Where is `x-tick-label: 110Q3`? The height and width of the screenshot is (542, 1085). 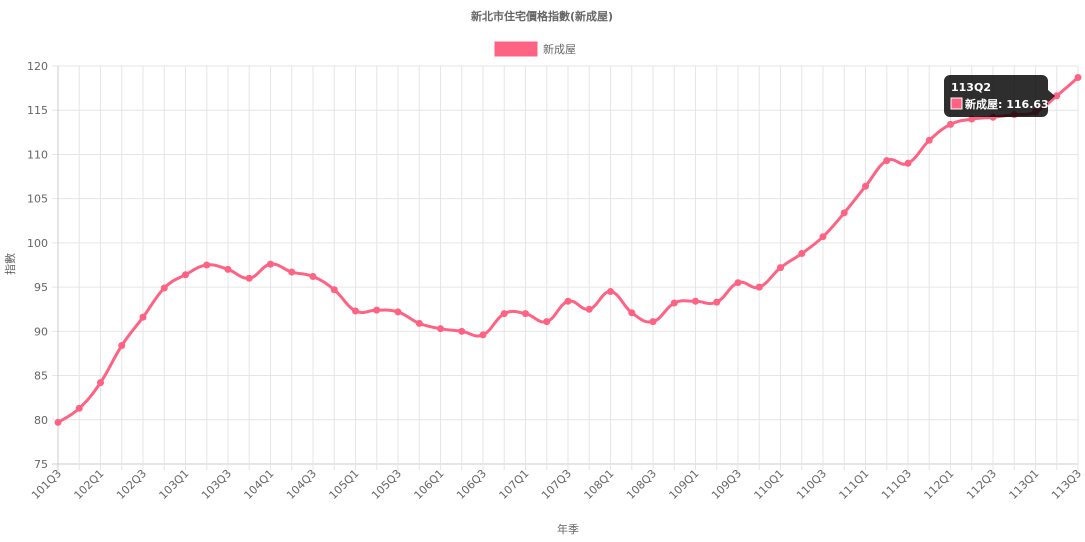
x-tick-label: 110Q3 is located at coordinates (811, 484).